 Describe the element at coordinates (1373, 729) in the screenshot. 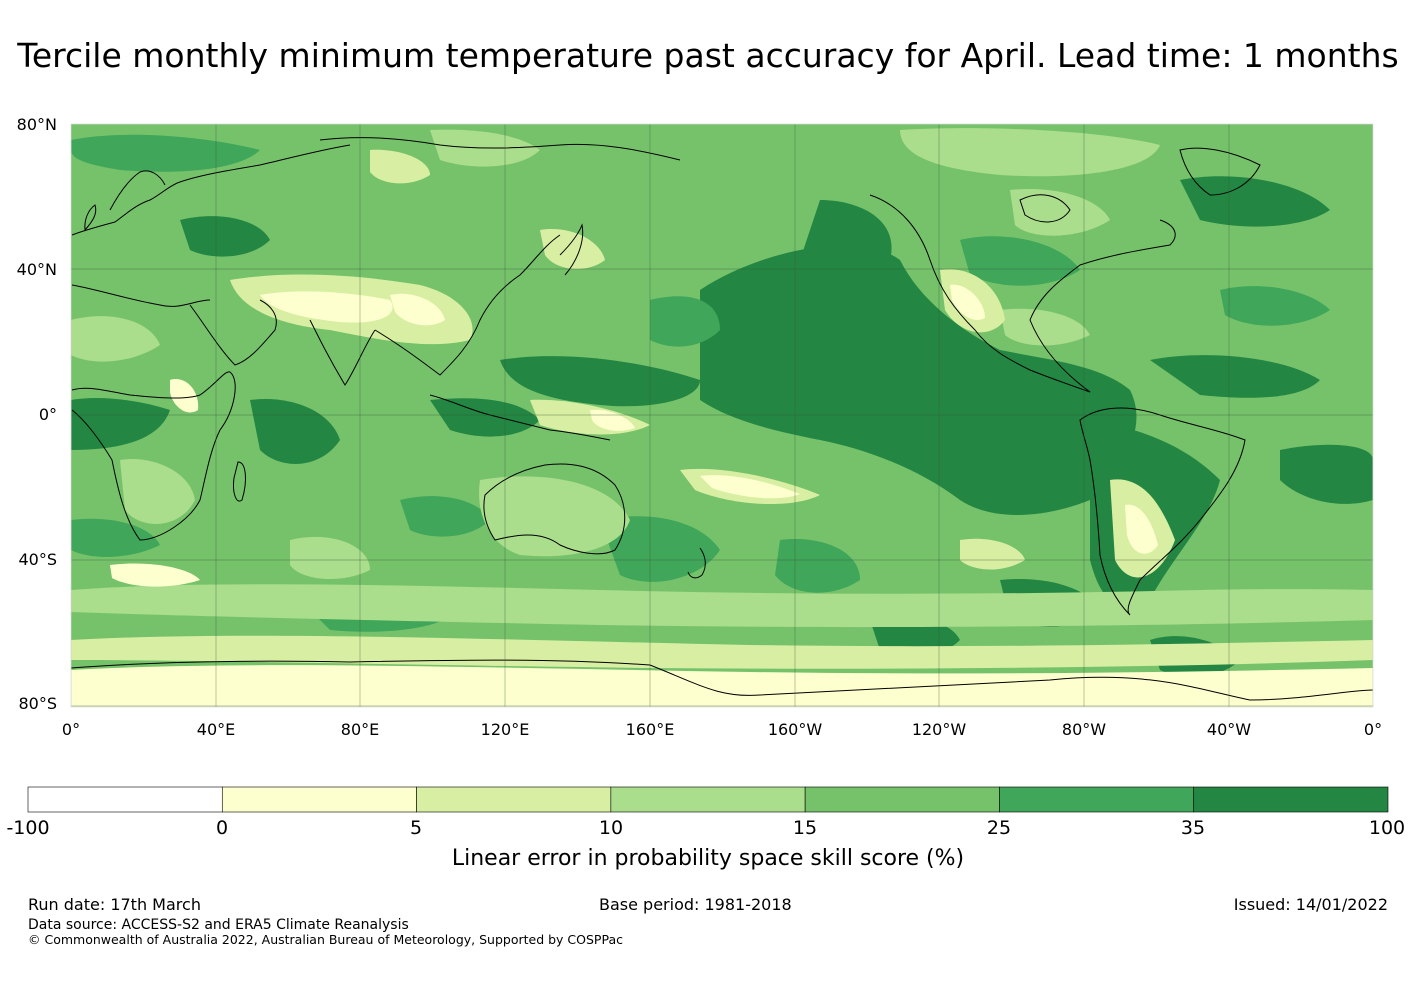

I see `lon-label-0-east: 0°` at that location.